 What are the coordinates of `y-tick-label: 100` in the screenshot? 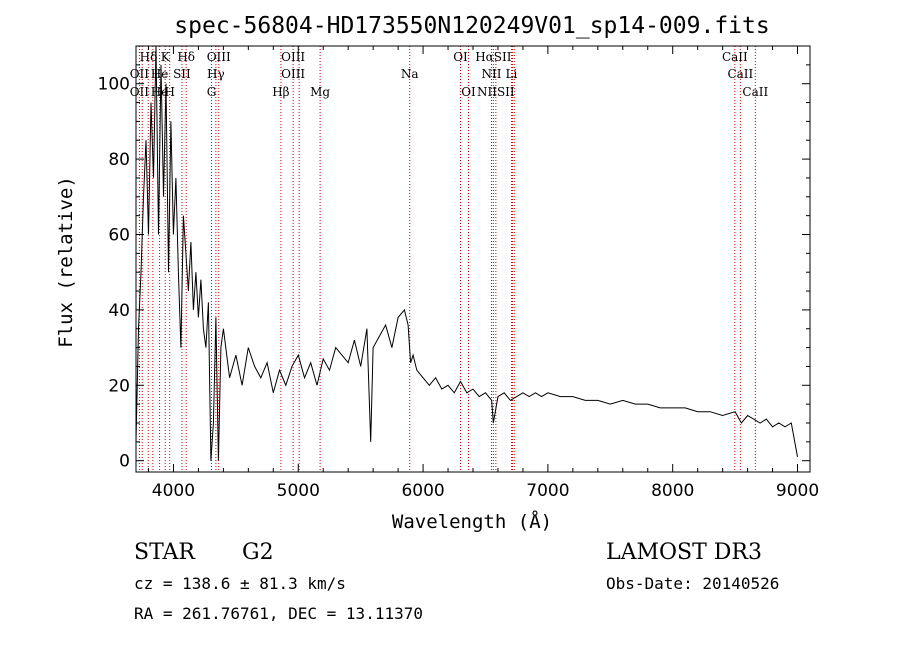 It's located at (114, 85).